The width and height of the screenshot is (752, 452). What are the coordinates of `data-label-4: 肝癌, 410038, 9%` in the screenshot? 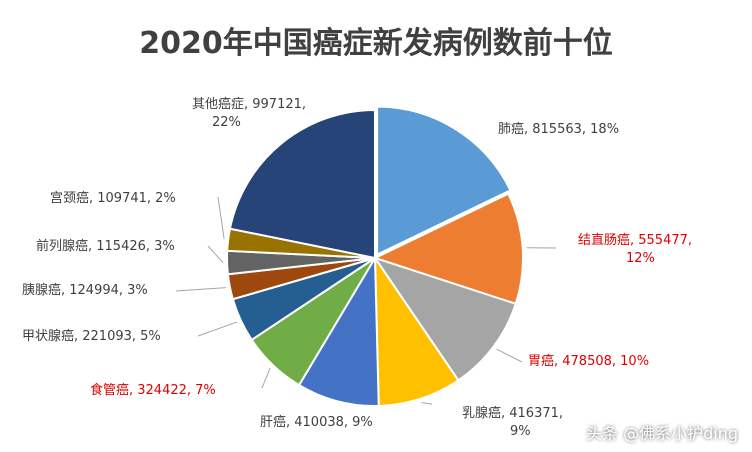 It's located at (316, 423).